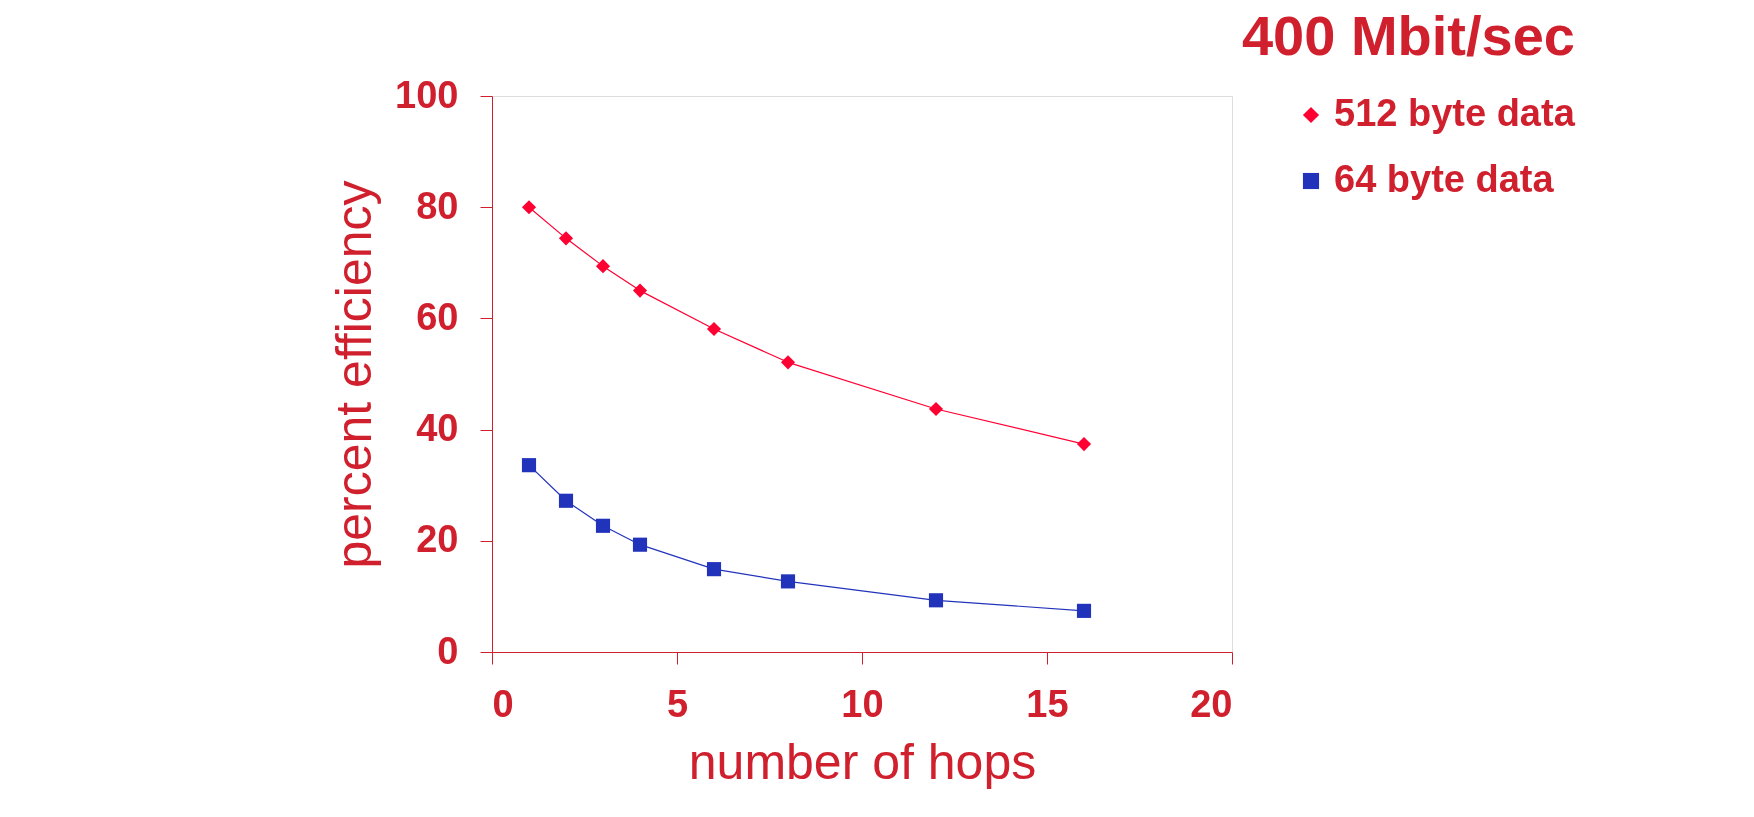 This screenshot has height=817, width=1754. I want to click on y-tick-label: 100, so click(427, 94).